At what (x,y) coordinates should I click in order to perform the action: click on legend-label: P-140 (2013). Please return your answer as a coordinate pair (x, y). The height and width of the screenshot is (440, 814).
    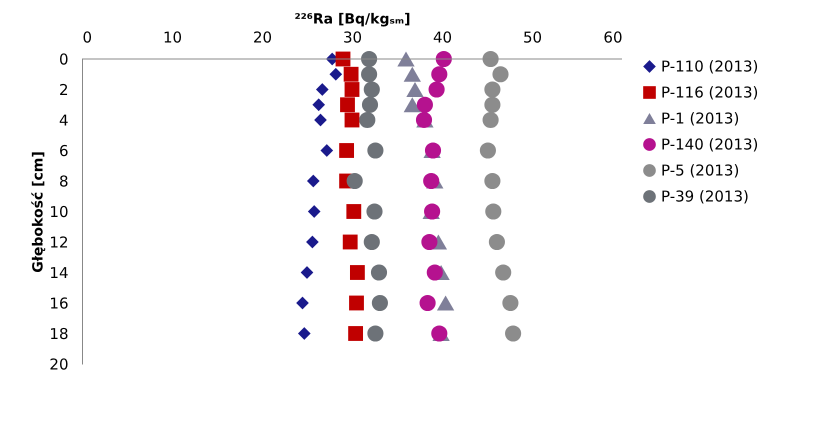
    Looking at the image, I should click on (709, 145).